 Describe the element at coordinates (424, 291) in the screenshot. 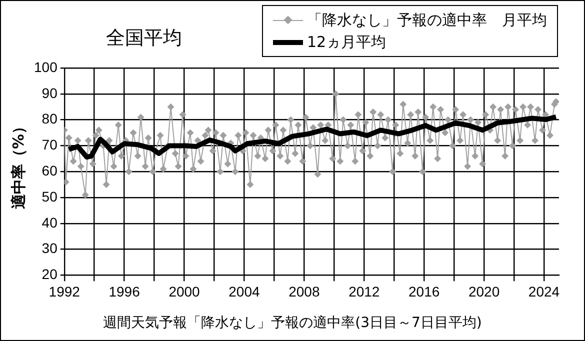

I see `x-tick-label: 2016` at that location.